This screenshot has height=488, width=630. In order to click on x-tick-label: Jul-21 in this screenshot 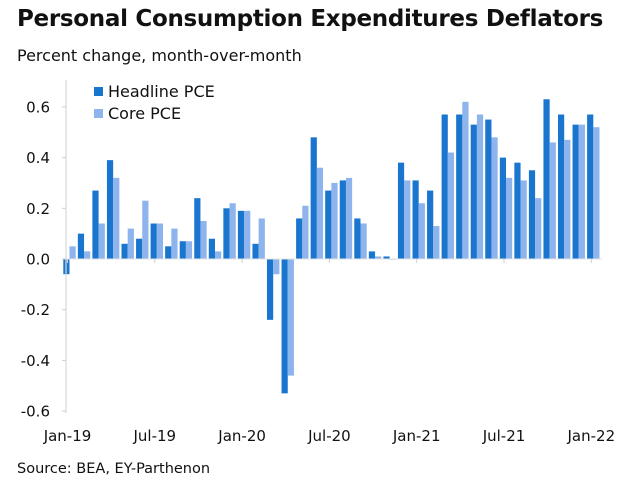, I will do `click(504, 436)`.